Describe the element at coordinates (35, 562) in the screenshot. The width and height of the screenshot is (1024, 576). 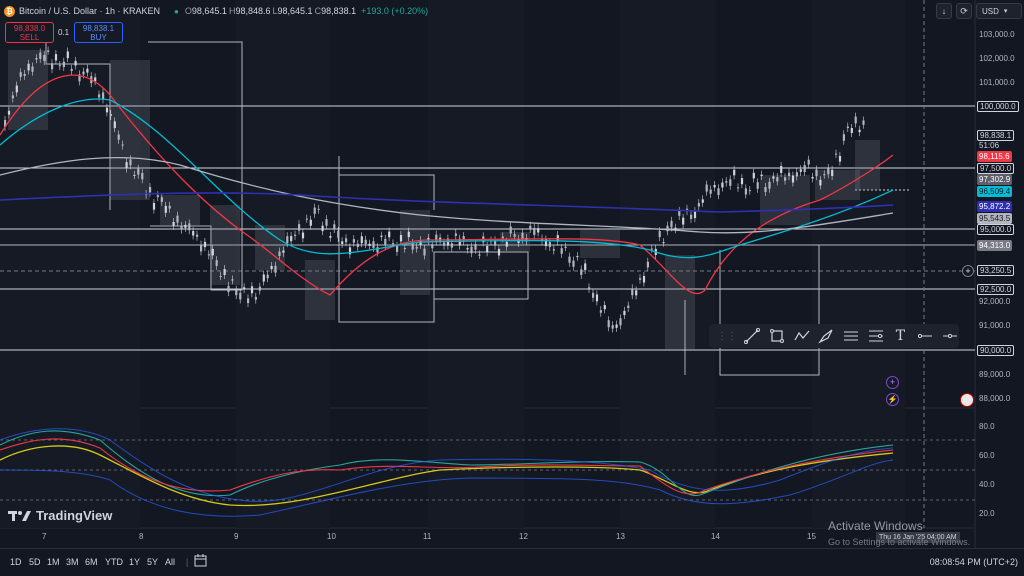
I see `timeframe-5d: 5D` at that location.